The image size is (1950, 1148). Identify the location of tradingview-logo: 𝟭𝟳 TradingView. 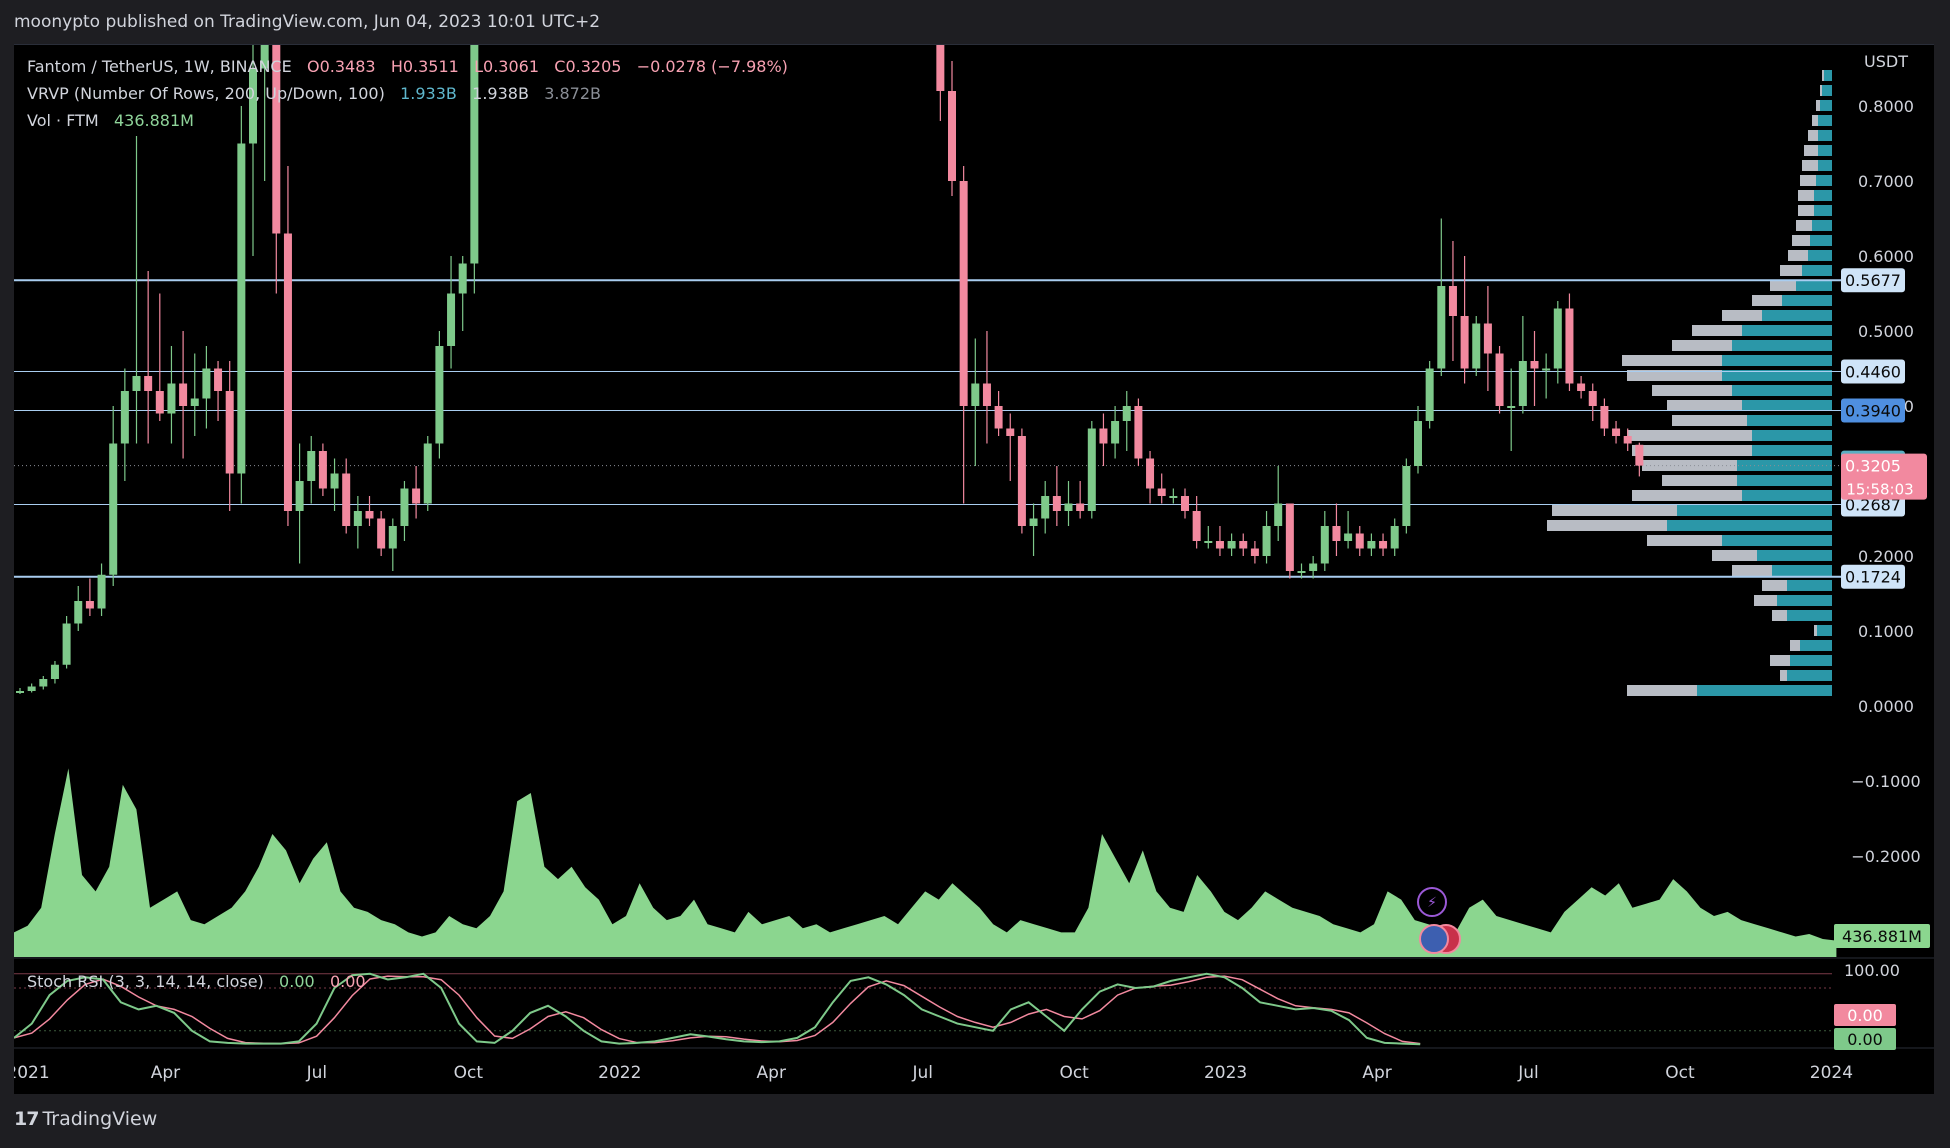
(85, 1119).